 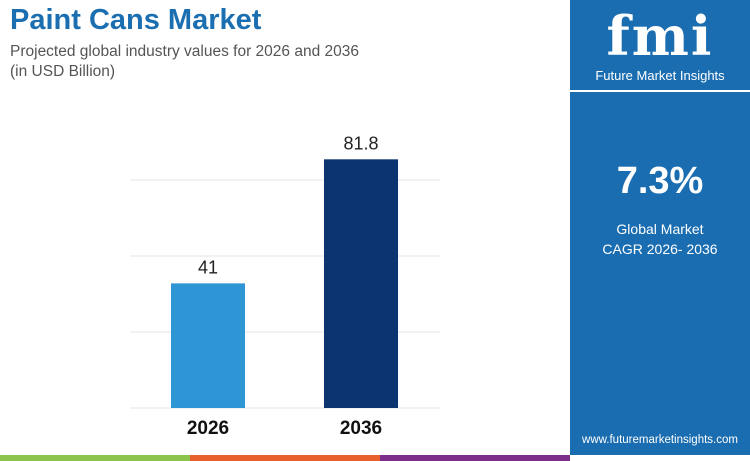 I want to click on brand-name: Future Market Insights, so click(x=660, y=75).